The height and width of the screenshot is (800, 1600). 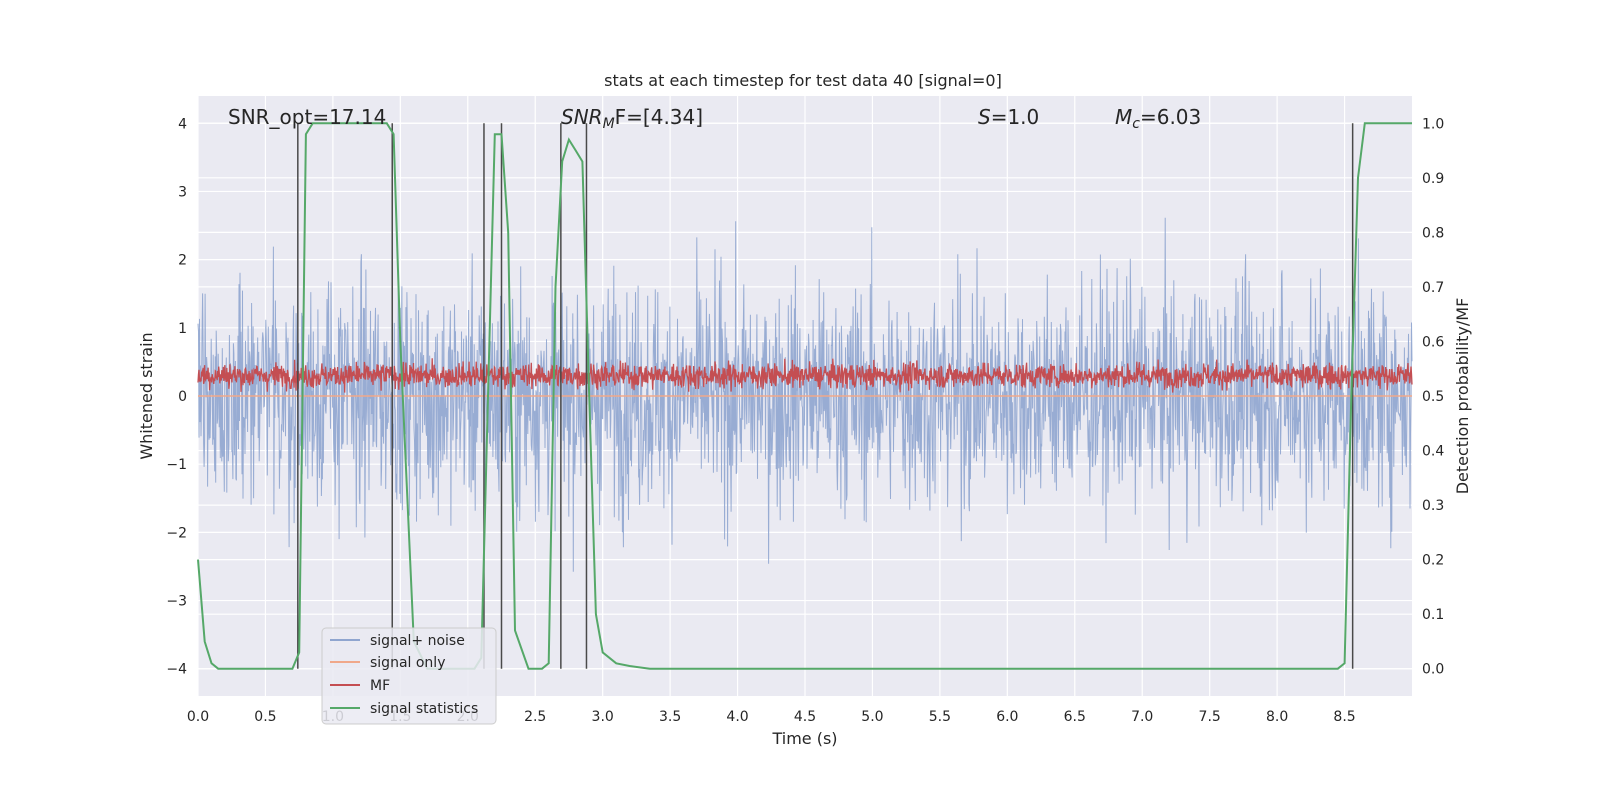 I want to click on y2-ticks: 0.0 0.1 0.2 0.3 0.4 0.5 0.6 0.7 0.8 0.9 1.0, so click(x=1433, y=396).